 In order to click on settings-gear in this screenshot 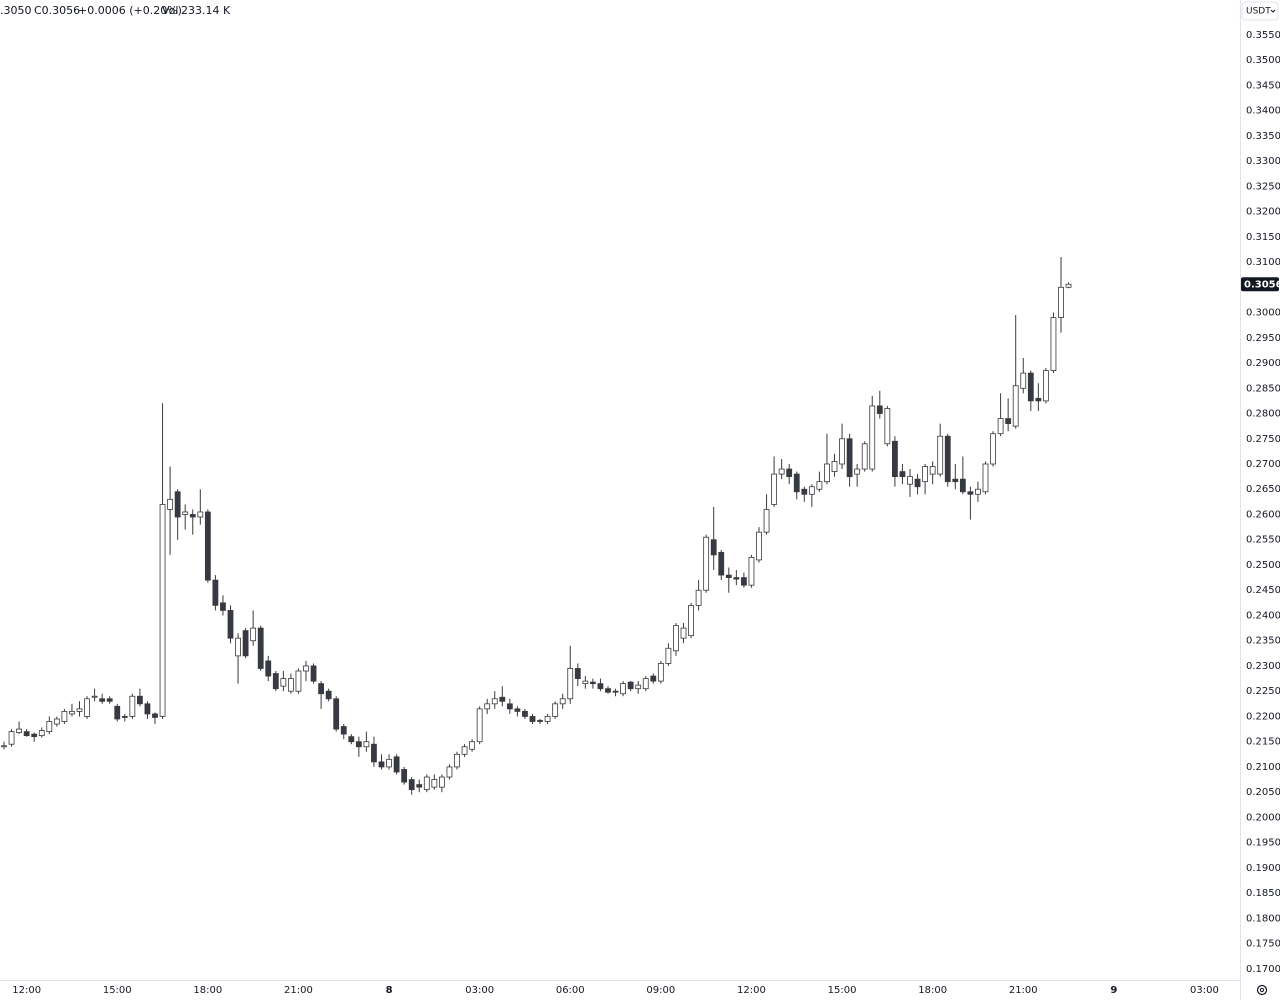, I will do `click(1262, 990)`.